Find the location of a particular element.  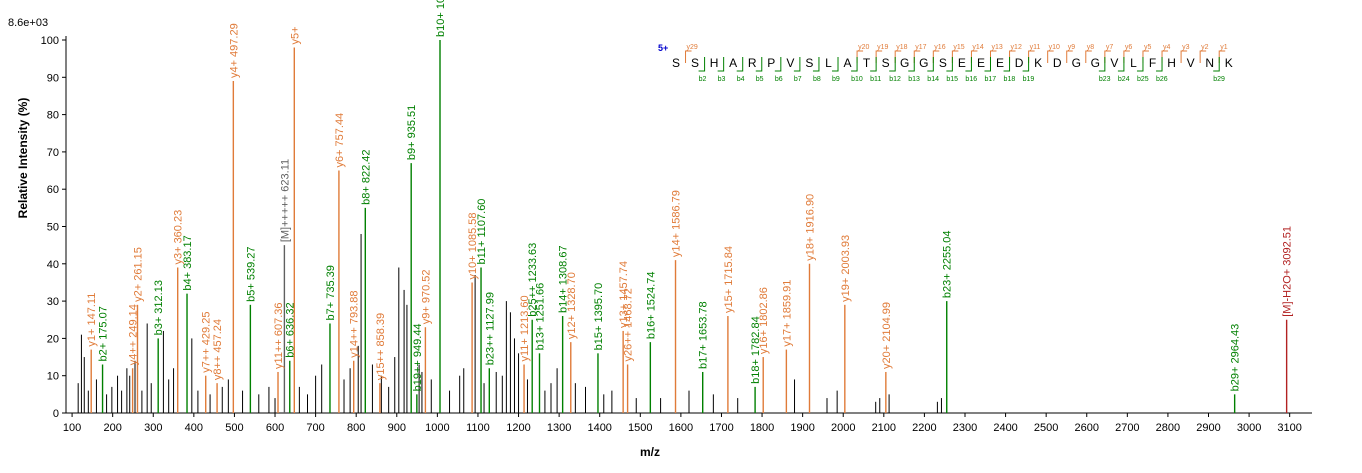

y-tick-label: 80 is located at coordinates (53, 116).